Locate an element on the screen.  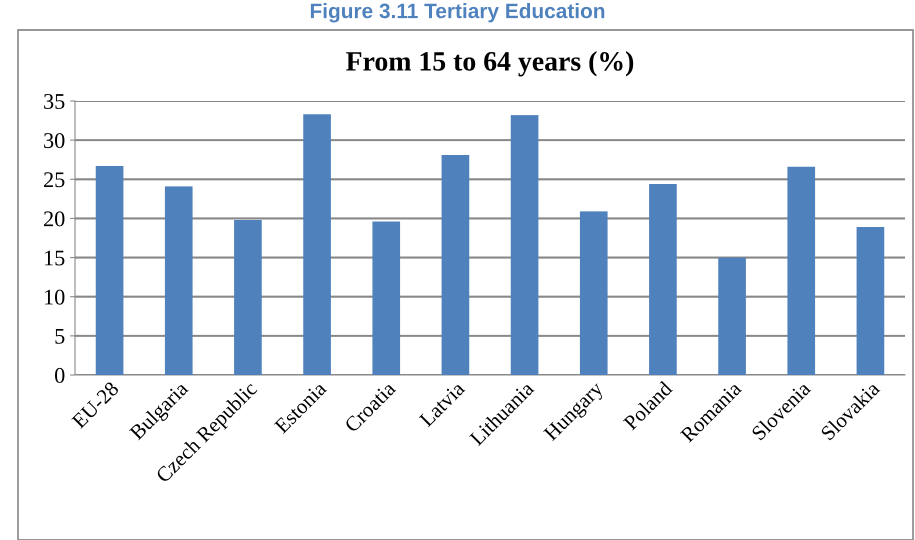
chart-title: From 15 to 64 years (%) is located at coordinates (490, 63).